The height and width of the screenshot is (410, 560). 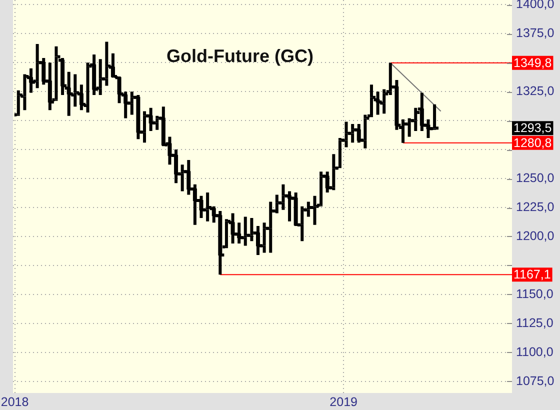 What do you see at coordinates (240, 56) in the screenshot?
I see `text: Gold-Future (GC)` at bounding box center [240, 56].